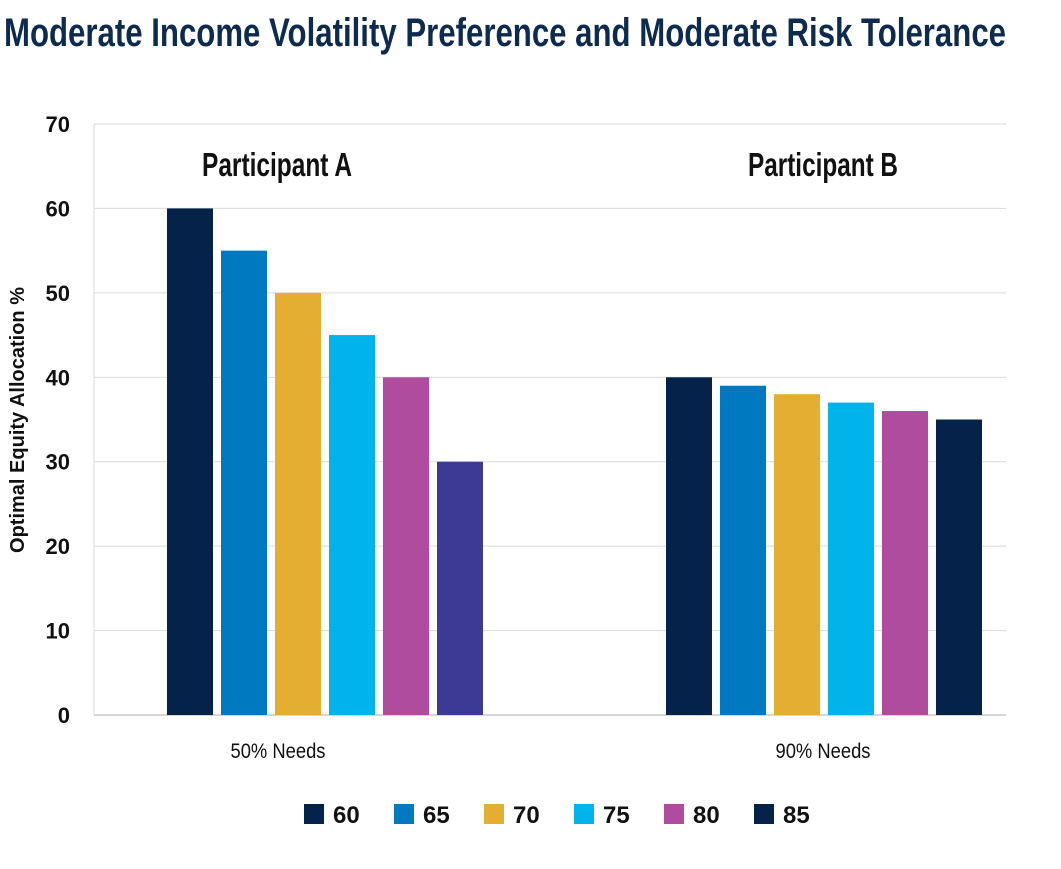  Describe the element at coordinates (58, 124) in the screenshot. I see `y-tick-label: 70` at that location.